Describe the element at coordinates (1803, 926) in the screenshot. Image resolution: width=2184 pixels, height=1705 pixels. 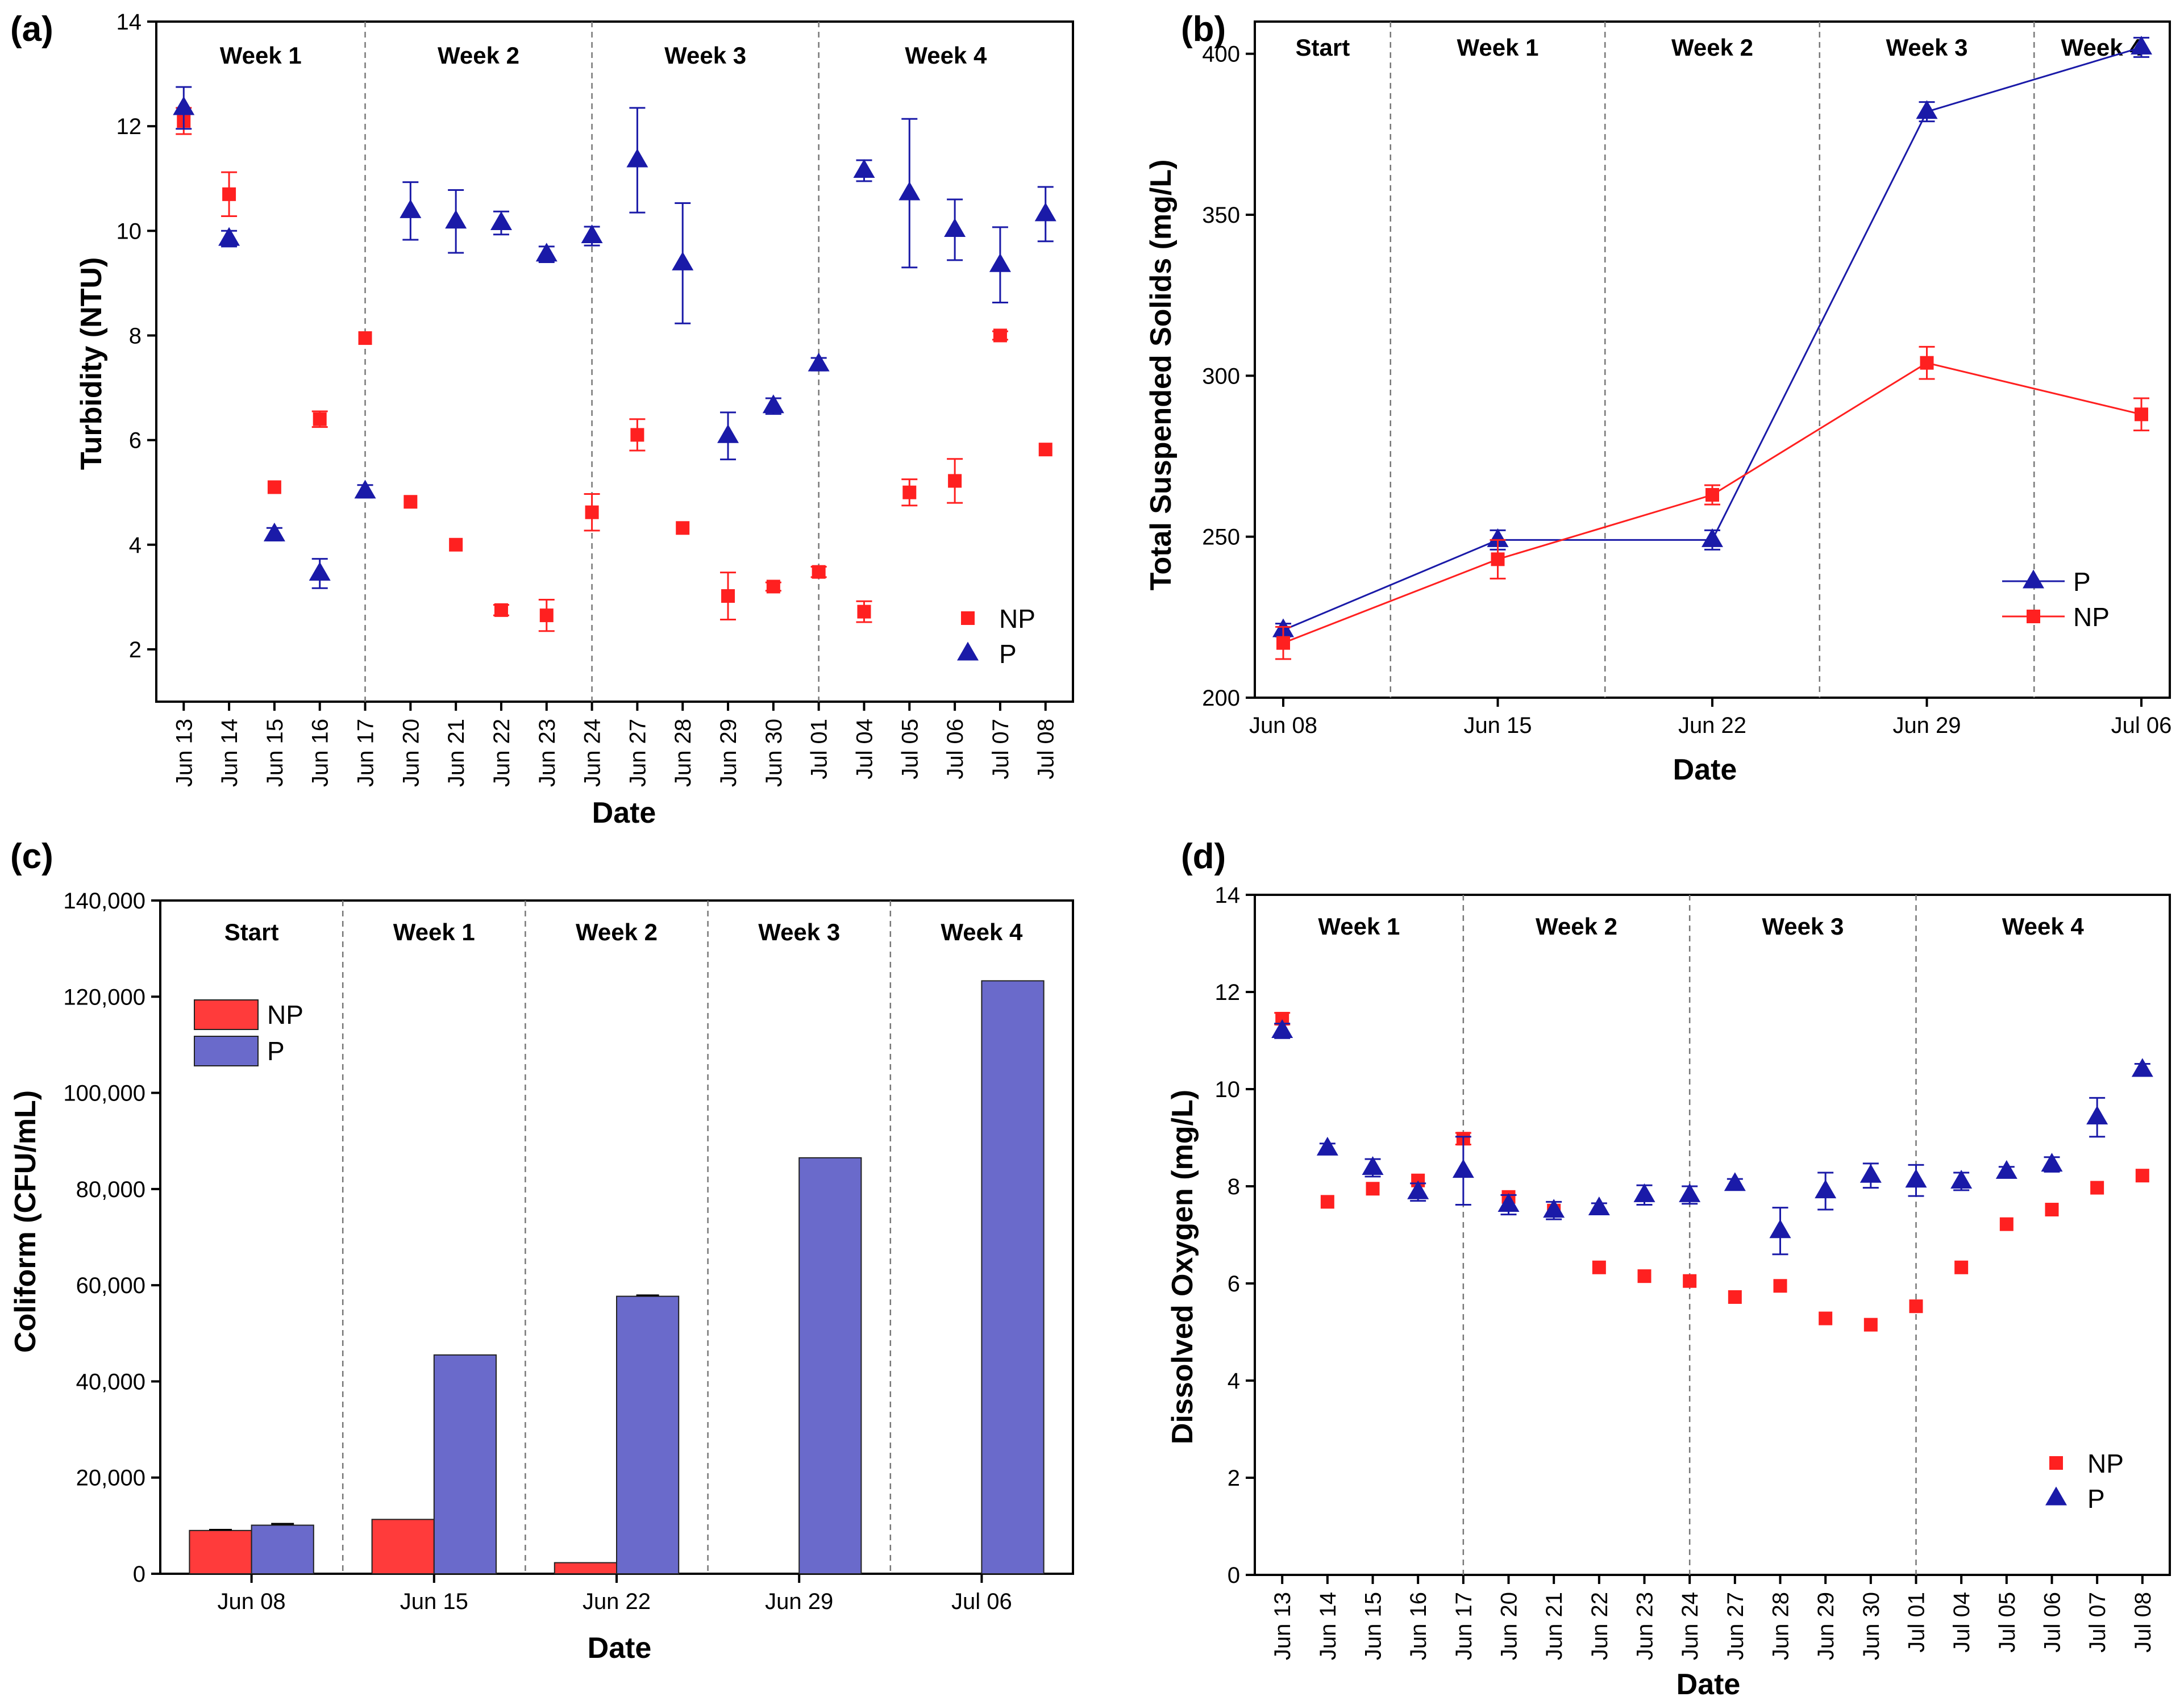
I see `panel-d-week-label: Week 3` at that location.